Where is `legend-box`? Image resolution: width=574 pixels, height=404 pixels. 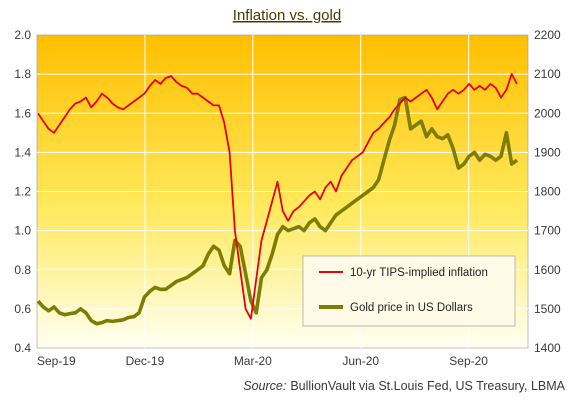 legend-box is located at coordinates (409, 291).